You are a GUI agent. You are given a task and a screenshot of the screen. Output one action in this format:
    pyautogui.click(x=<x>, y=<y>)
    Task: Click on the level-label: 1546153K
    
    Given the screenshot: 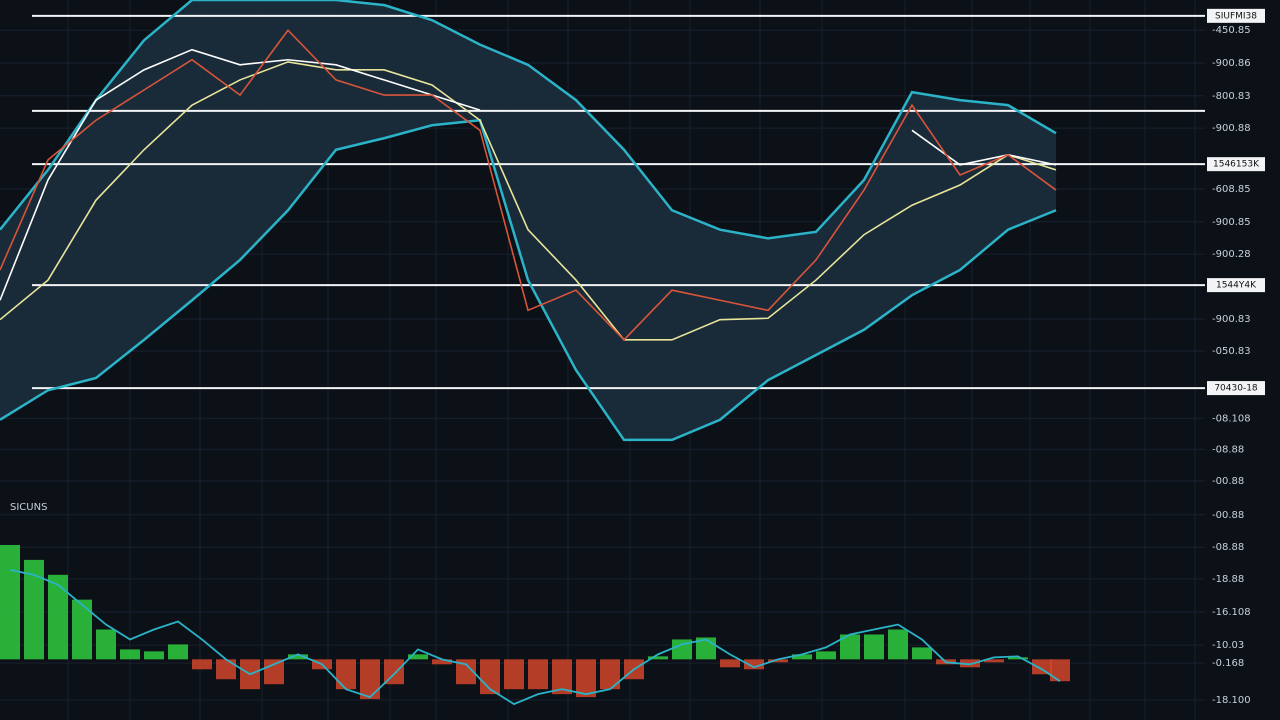 What is the action you would take?
    pyautogui.click(x=1236, y=165)
    